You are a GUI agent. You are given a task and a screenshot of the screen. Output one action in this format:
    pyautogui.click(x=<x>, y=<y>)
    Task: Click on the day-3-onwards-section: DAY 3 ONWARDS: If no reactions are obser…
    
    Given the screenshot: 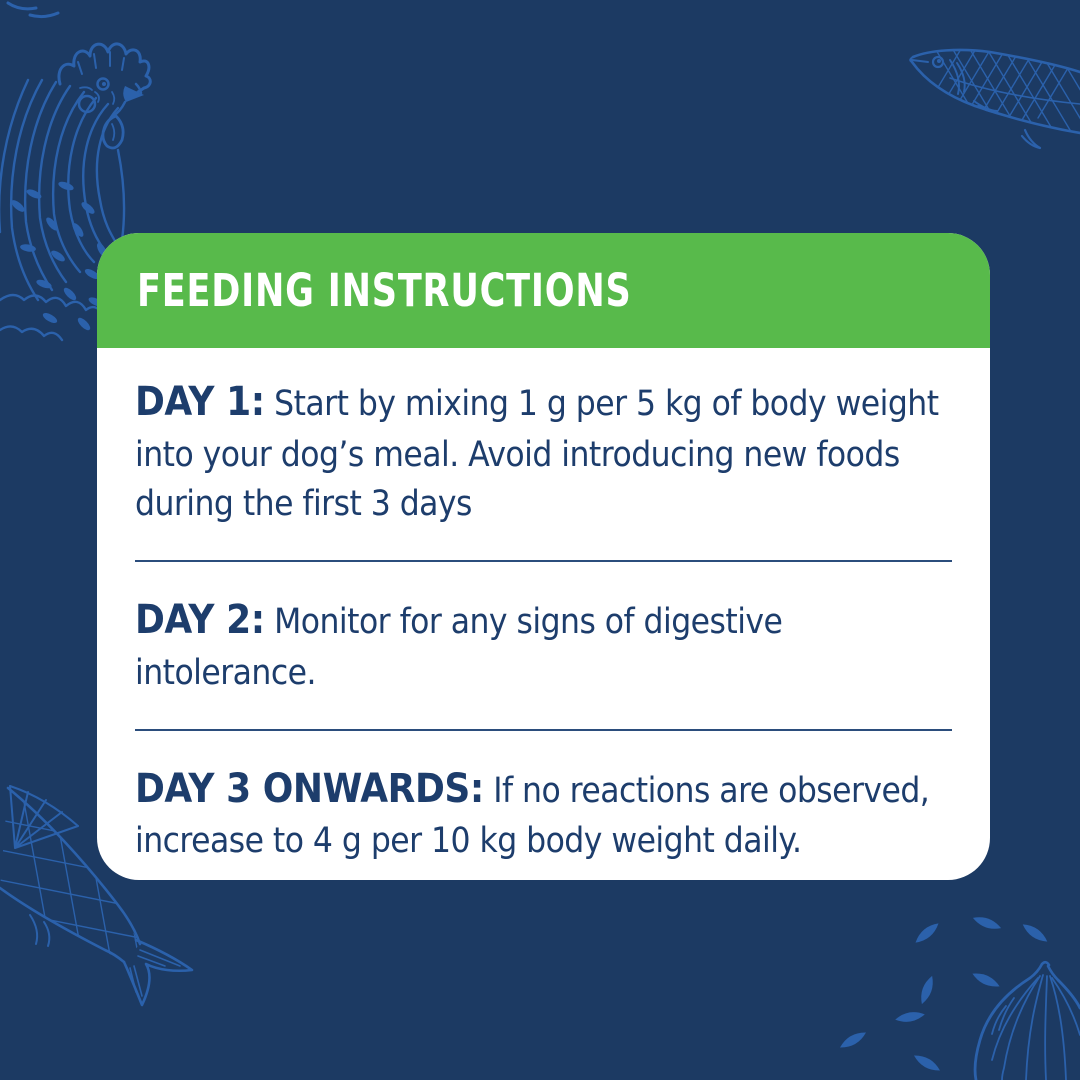 What is the action you would take?
    pyautogui.click(x=543, y=814)
    